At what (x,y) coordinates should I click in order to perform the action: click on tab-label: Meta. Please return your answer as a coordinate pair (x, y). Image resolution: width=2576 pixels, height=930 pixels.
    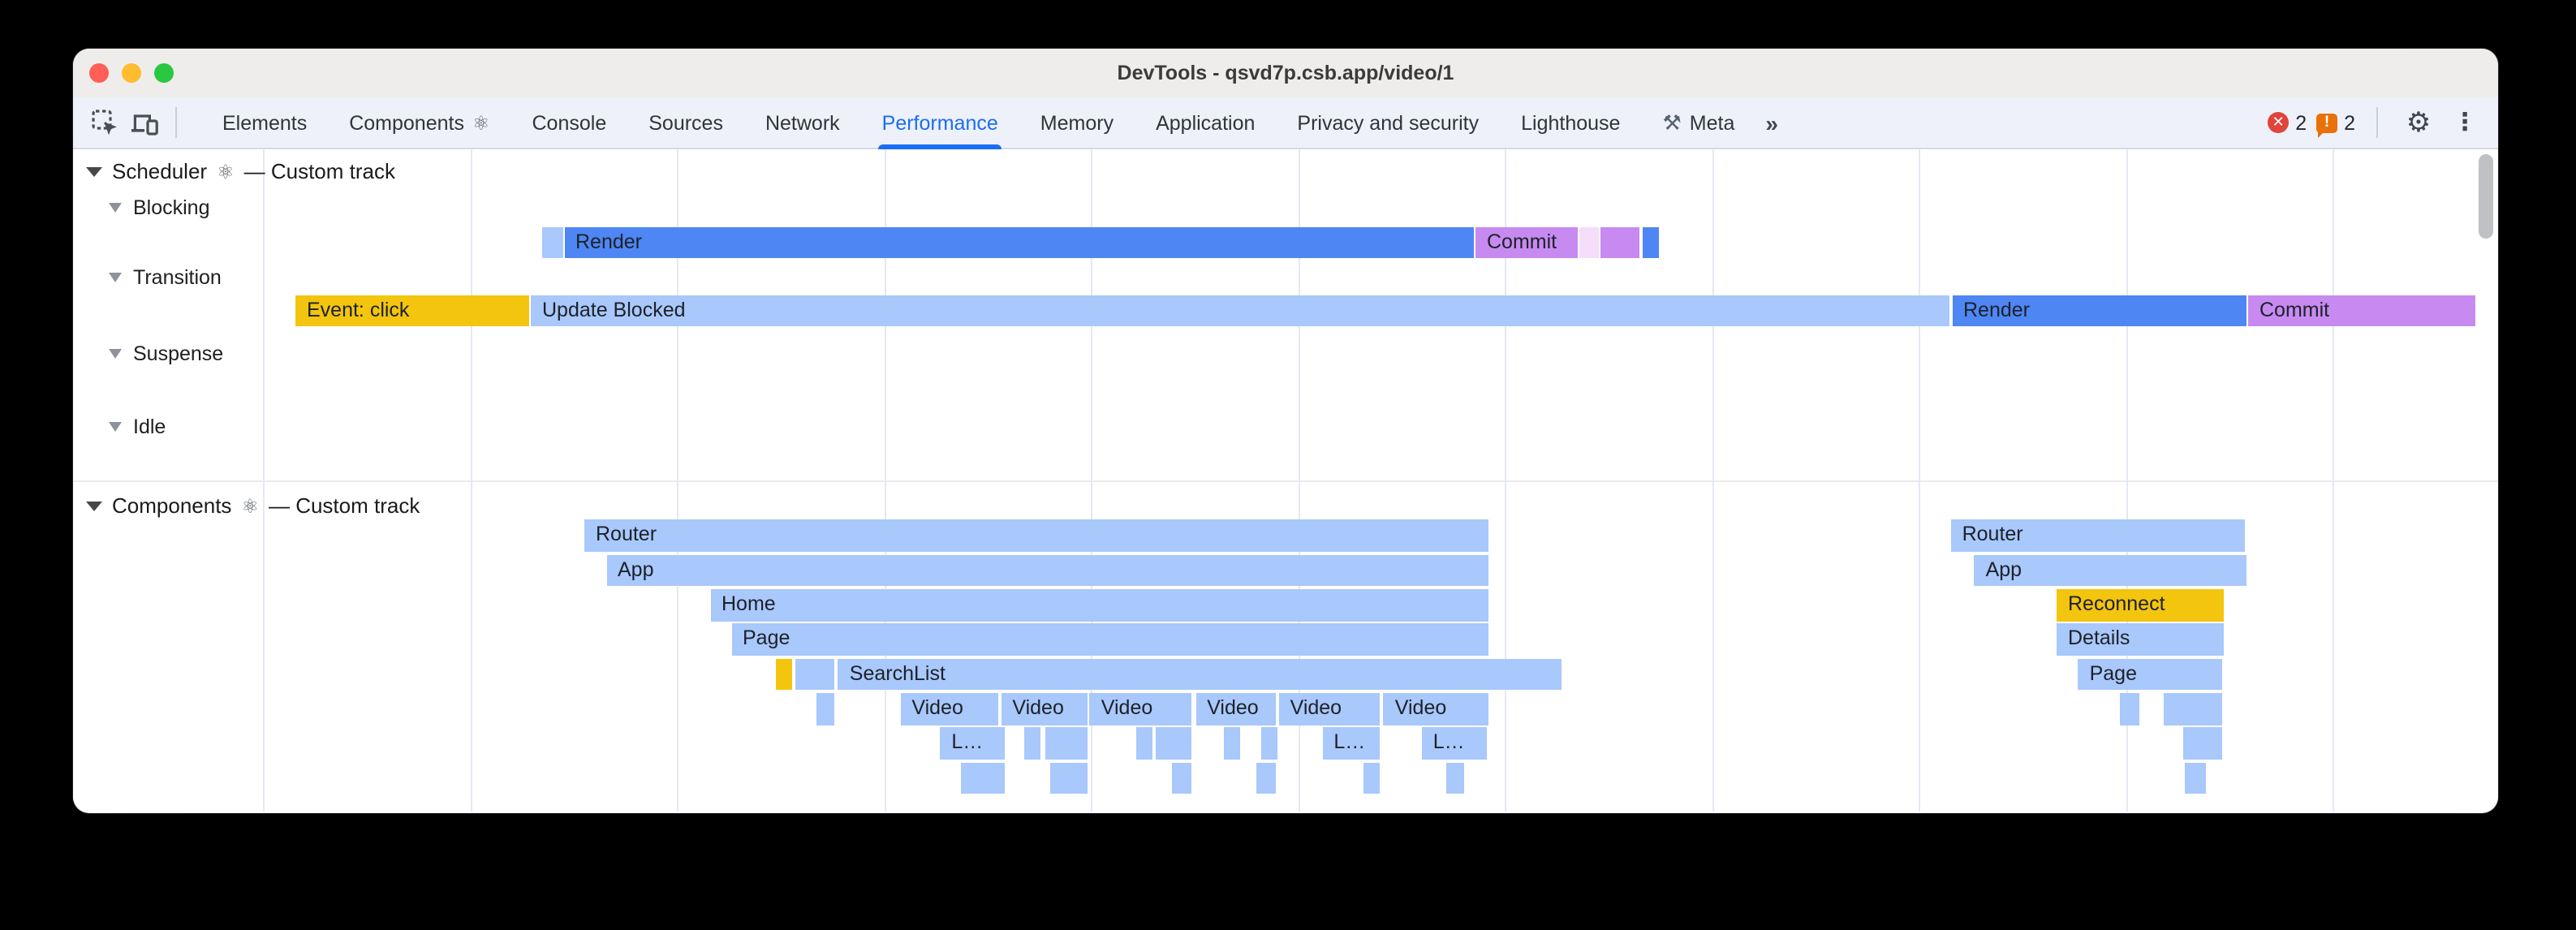
    Looking at the image, I should click on (1712, 122).